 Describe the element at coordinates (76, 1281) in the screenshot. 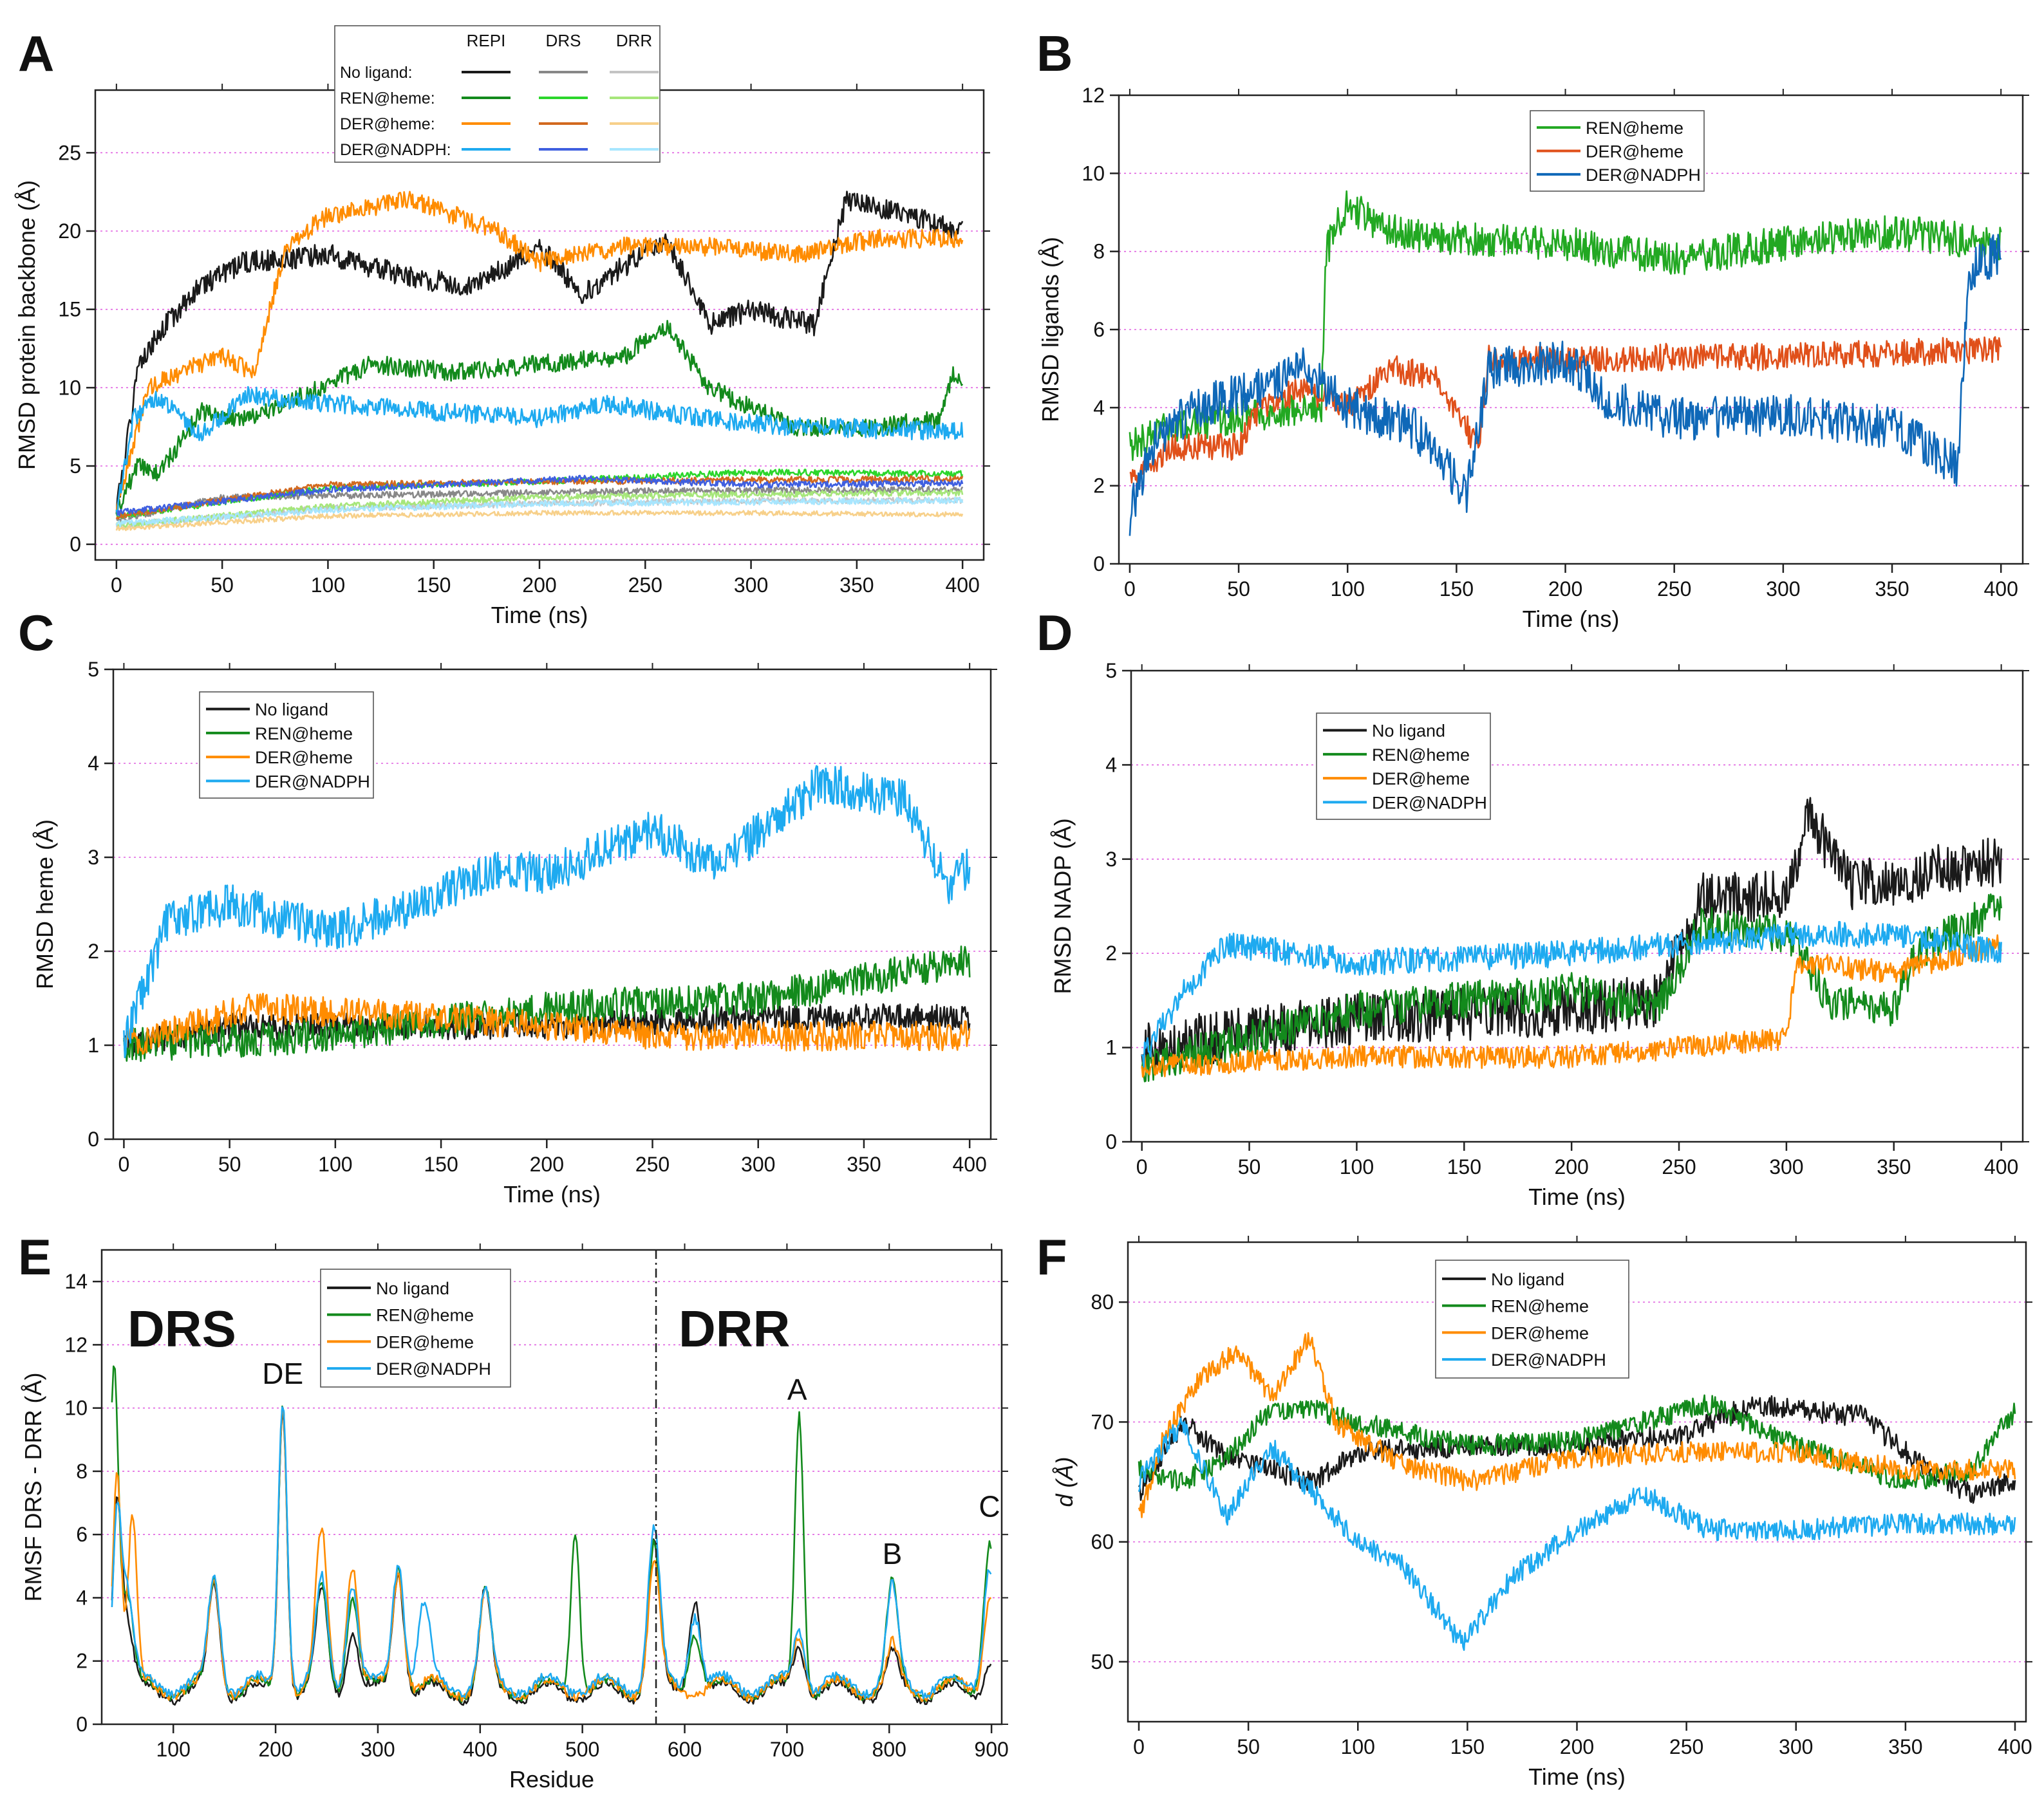

I see `y-tick-label: 14` at that location.